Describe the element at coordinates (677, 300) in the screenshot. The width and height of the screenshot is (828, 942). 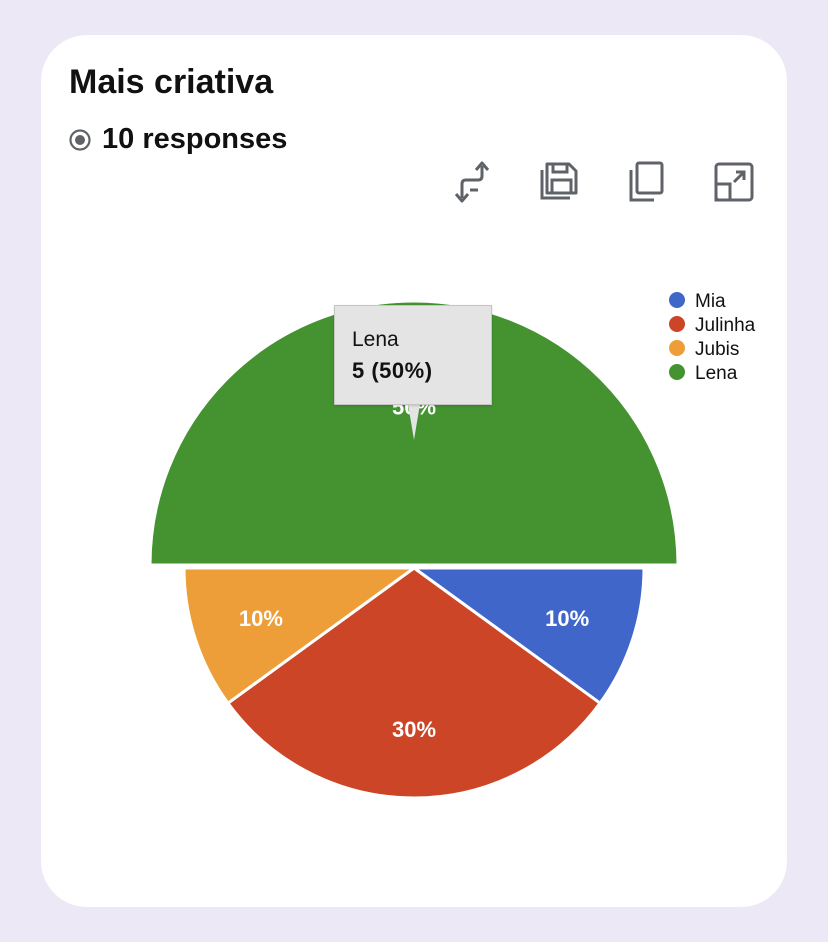
I see `legend-swatch-mia` at that location.